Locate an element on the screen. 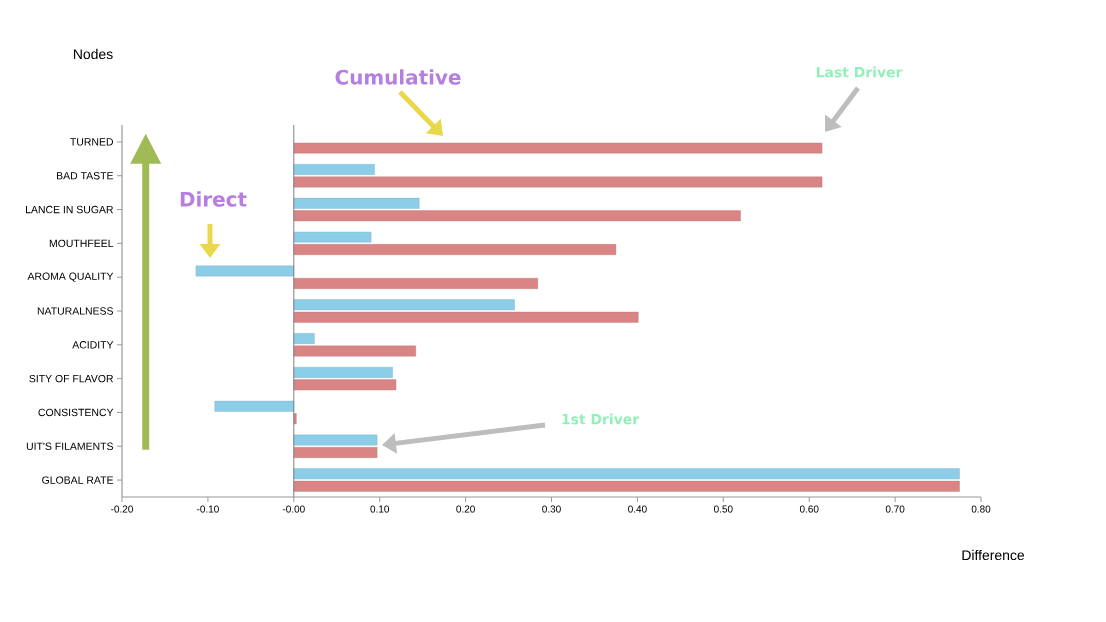  x-tick-label: 0.80 is located at coordinates (981, 509).